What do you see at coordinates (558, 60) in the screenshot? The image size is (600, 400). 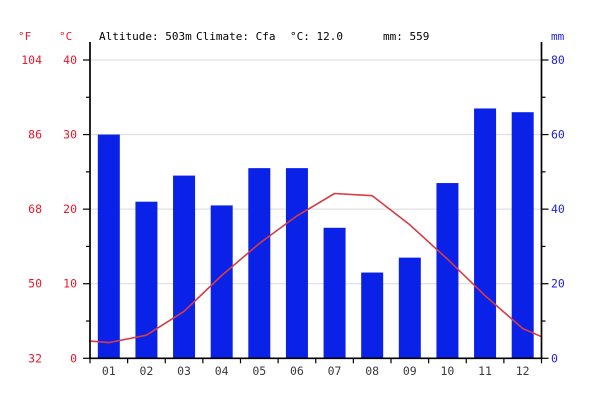 I see `mm-tick-label: 80` at bounding box center [558, 60].